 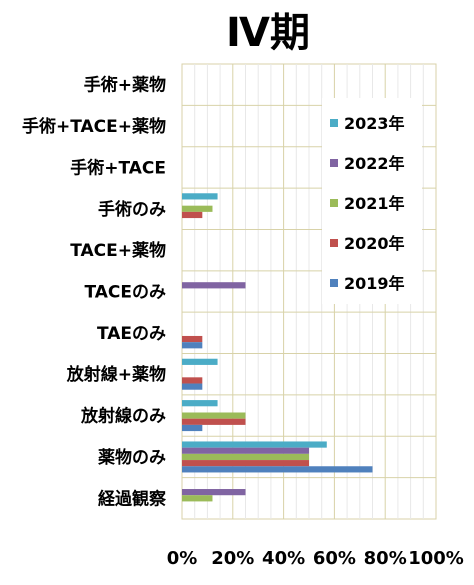 I want to click on category-label: 経過観察, so click(x=132, y=498).